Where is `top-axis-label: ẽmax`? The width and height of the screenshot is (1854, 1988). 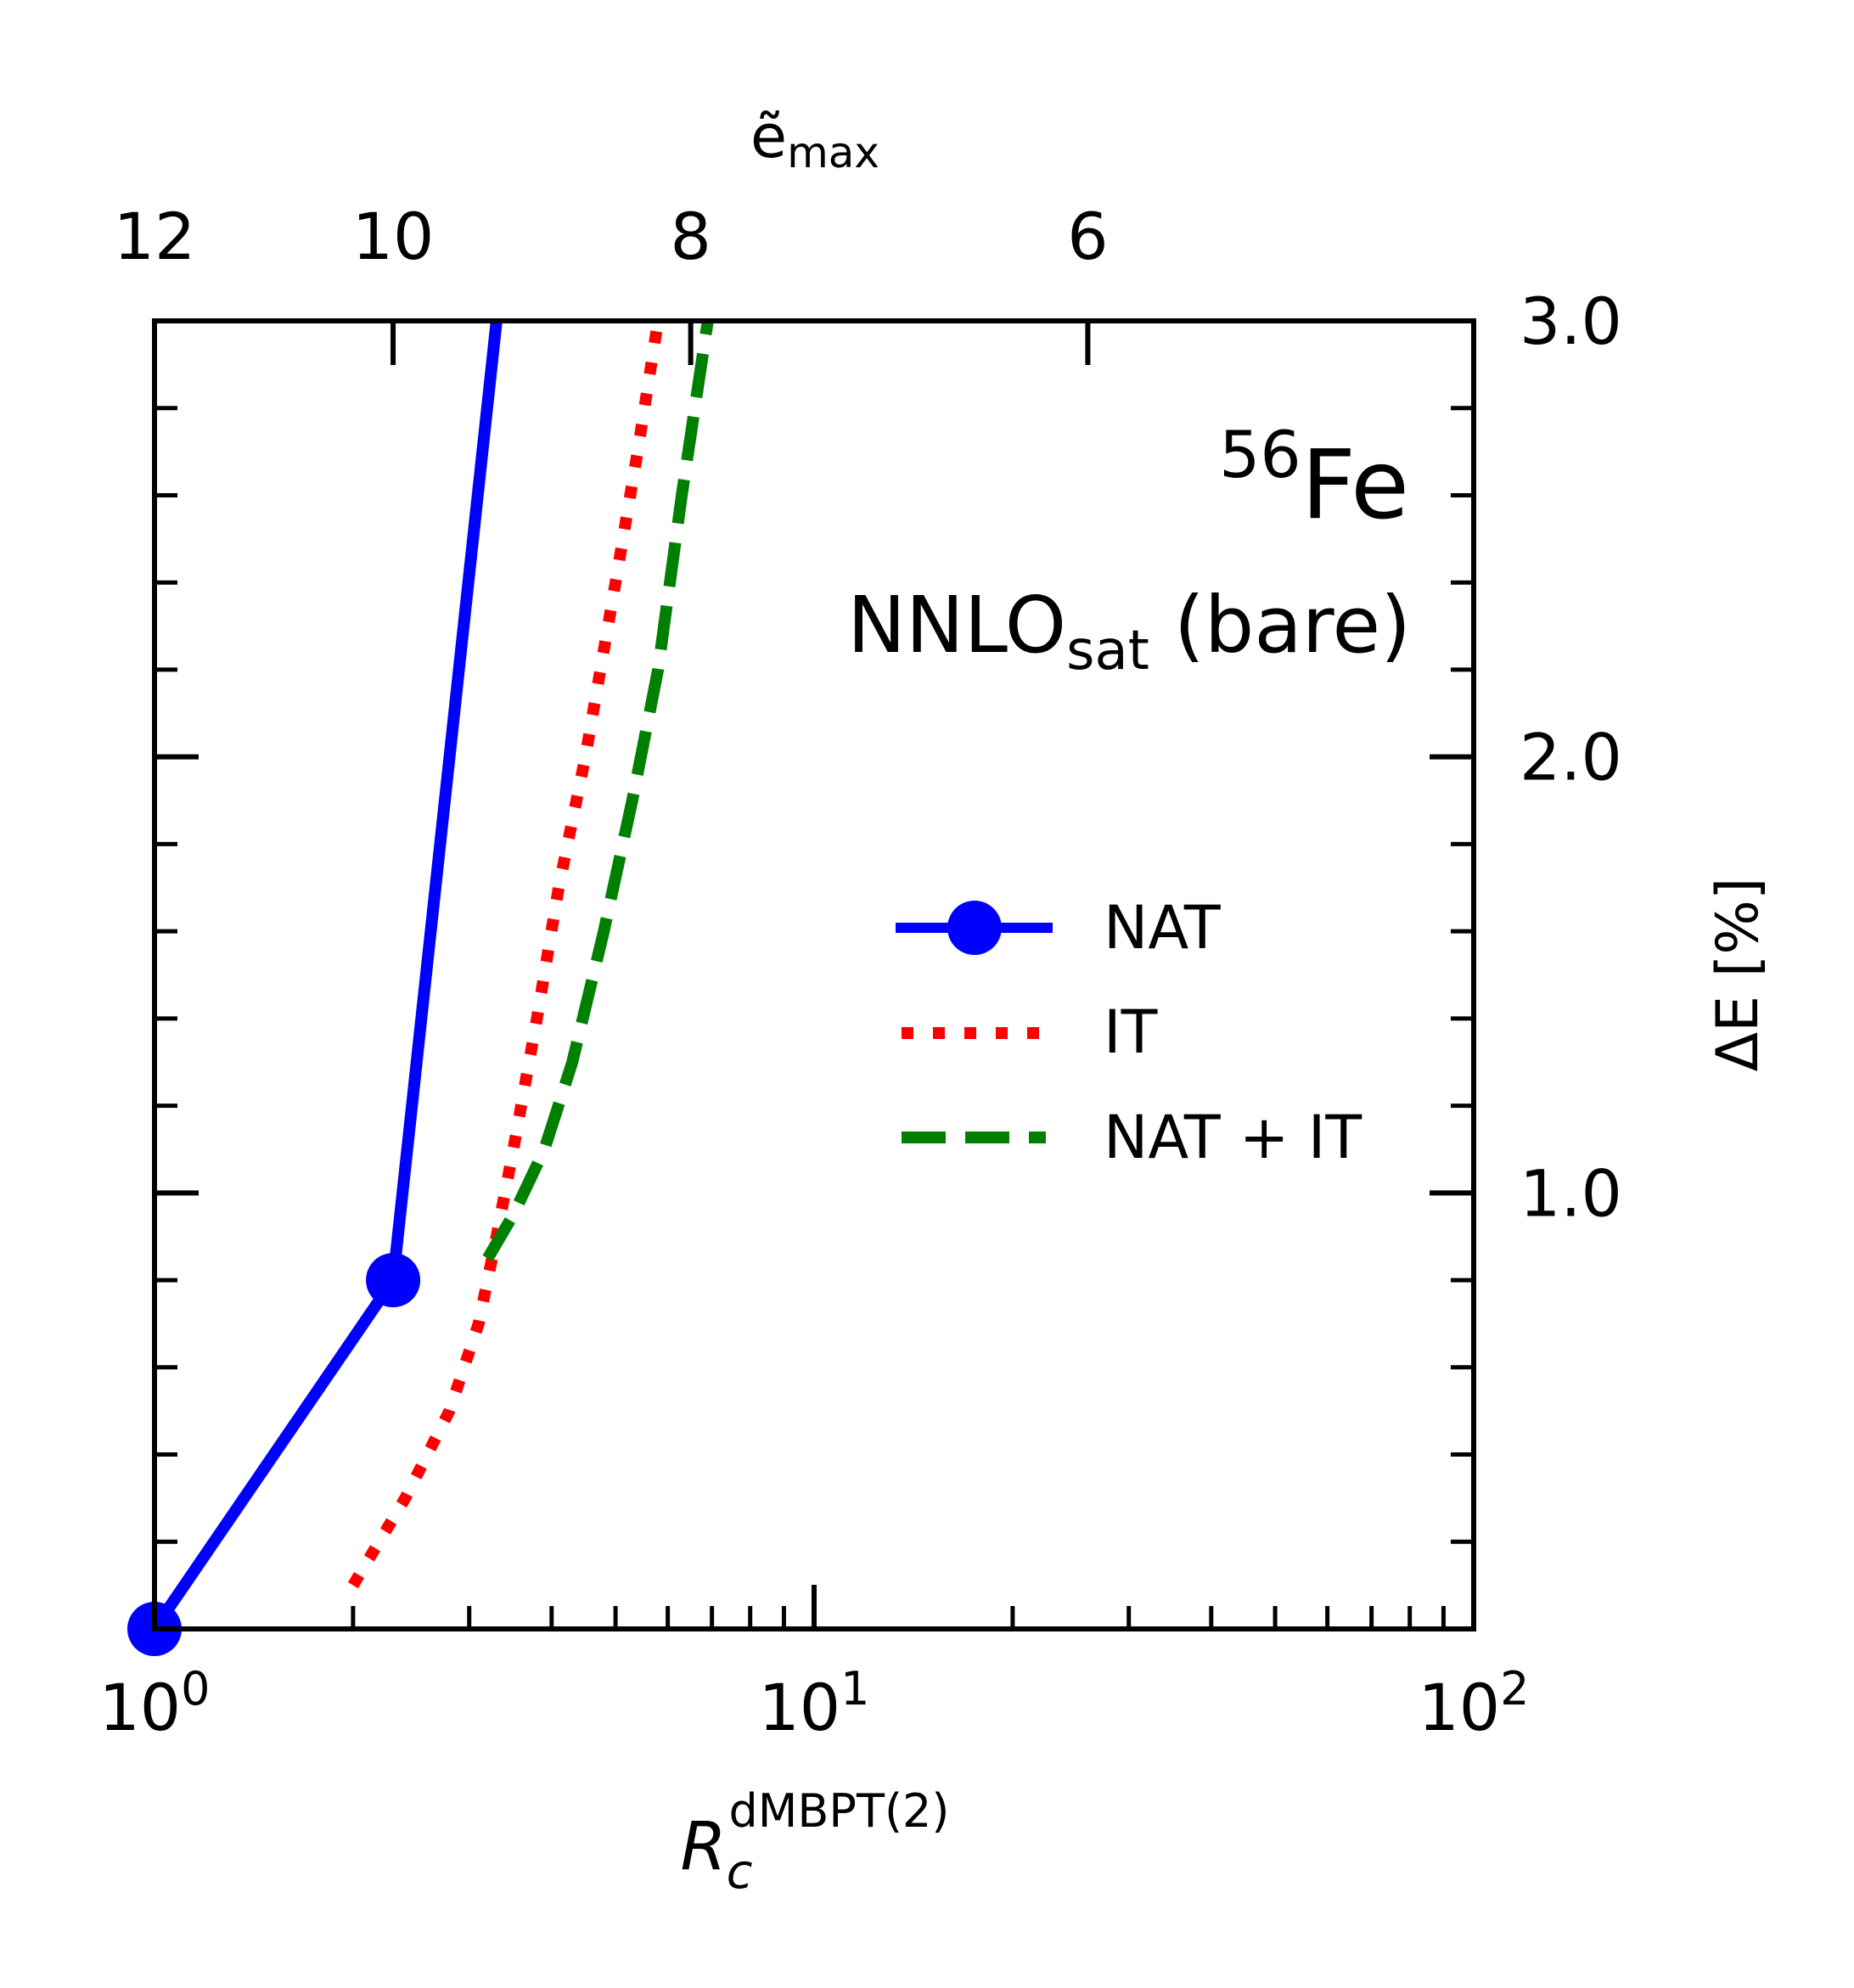
top-axis-label: ẽmax is located at coordinates (814, 139).